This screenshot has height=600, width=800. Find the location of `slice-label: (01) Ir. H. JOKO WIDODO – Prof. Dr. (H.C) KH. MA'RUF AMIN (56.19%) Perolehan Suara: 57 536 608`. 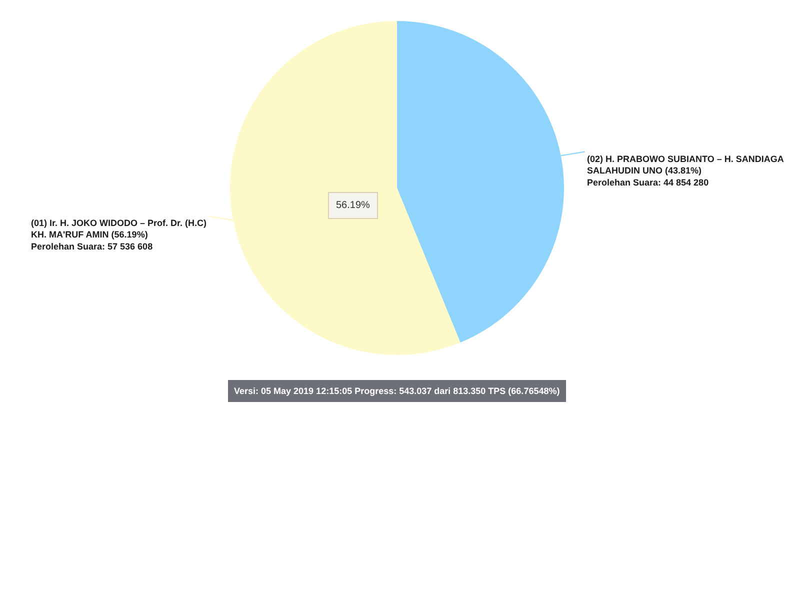

slice-label: (01) Ir. H. JOKO WIDODO – Prof. Dr. (H.C) KH. MA'RUF AMIN (56.19%) Perolehan Suara: 57 536 608 is located at coordinates (119, 235).